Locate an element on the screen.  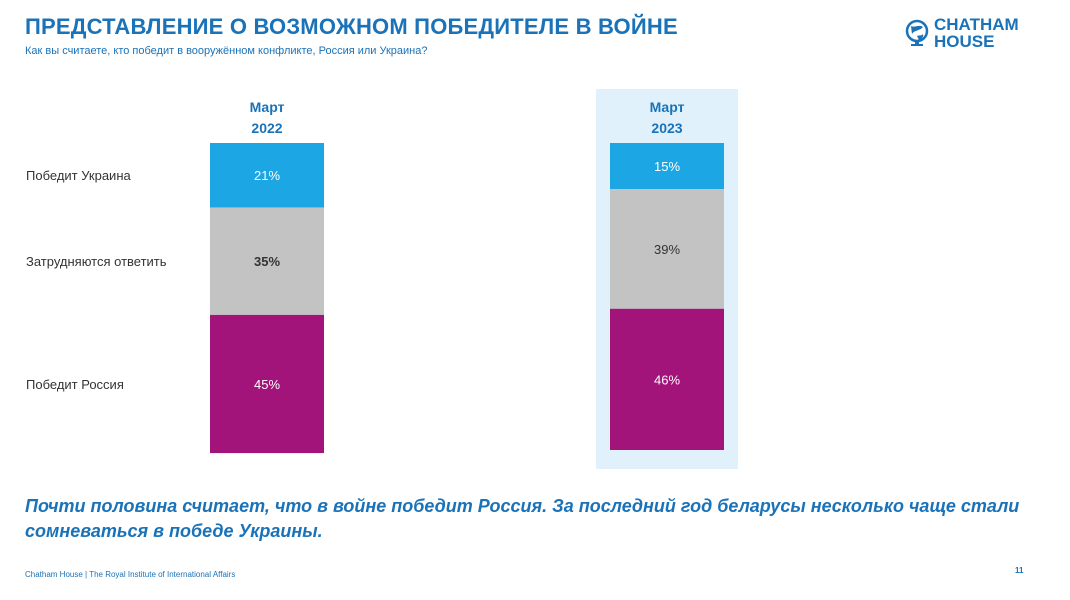
chatham-house-logo: CHATHAM HOUSE is located at coordinates (962, 33).